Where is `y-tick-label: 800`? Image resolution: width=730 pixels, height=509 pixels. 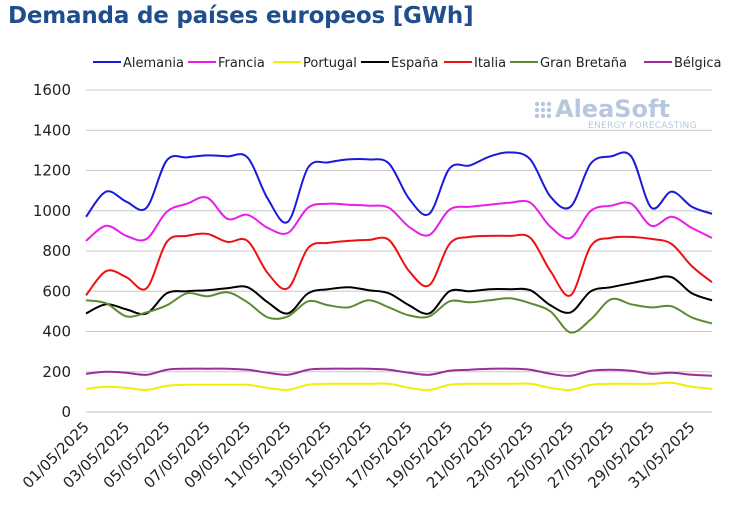
y-tick-label: 800 is located at coordinates (56, 251).